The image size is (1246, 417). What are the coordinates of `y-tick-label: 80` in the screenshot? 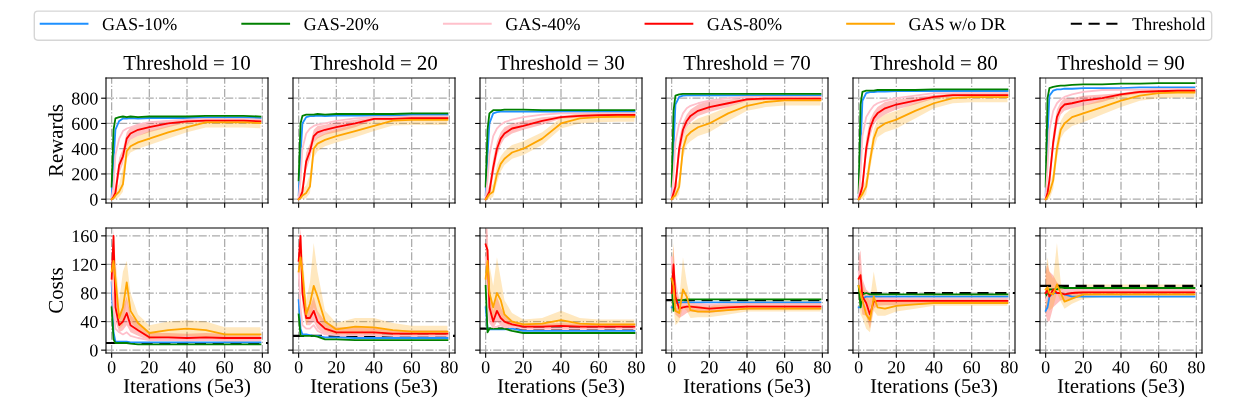 It's located at (89, 293).